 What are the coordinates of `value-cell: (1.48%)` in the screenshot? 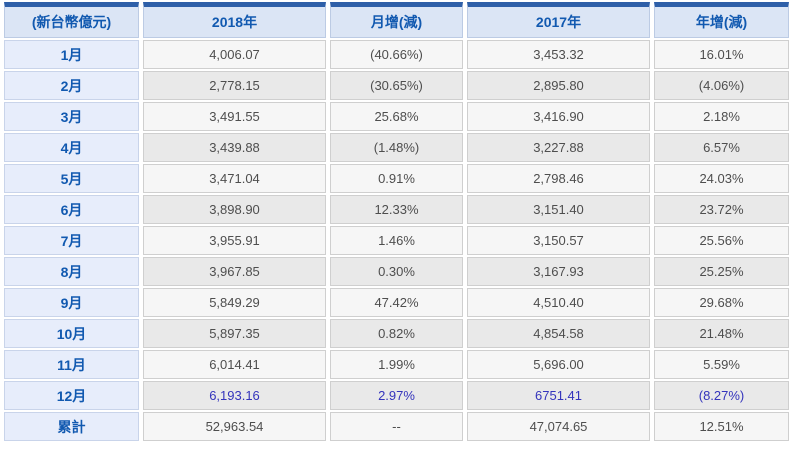 It's located at (396, 147).